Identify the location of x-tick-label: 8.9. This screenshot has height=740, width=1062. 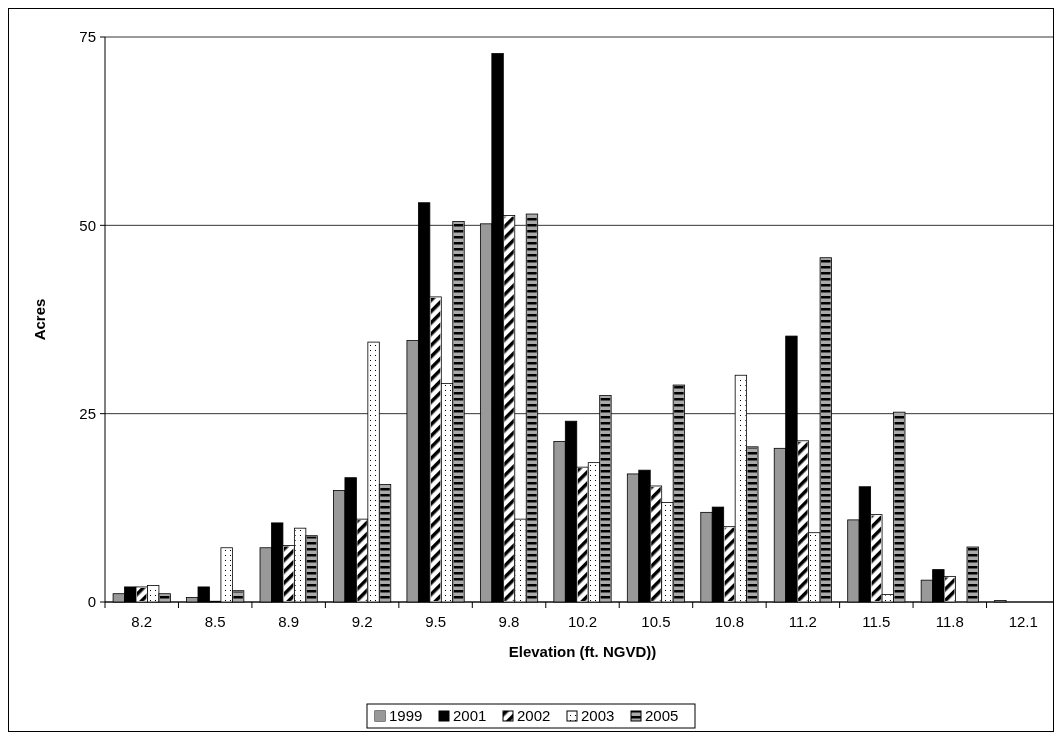
(289, 621).